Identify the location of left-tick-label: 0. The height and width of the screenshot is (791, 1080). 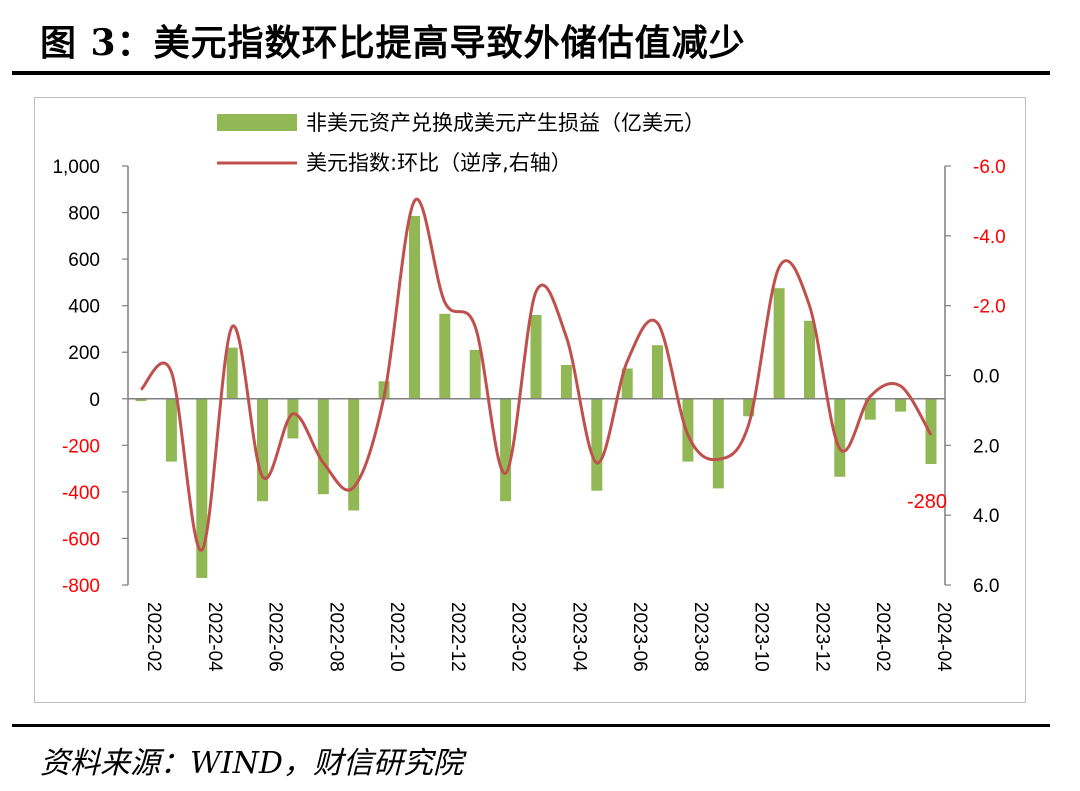
(94, 400).